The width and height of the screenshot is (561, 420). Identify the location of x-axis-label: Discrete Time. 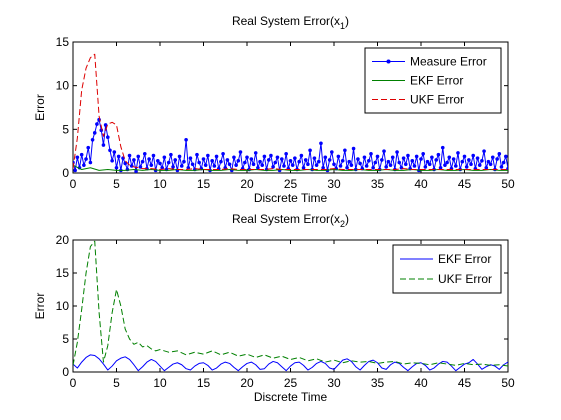
(291, 397).